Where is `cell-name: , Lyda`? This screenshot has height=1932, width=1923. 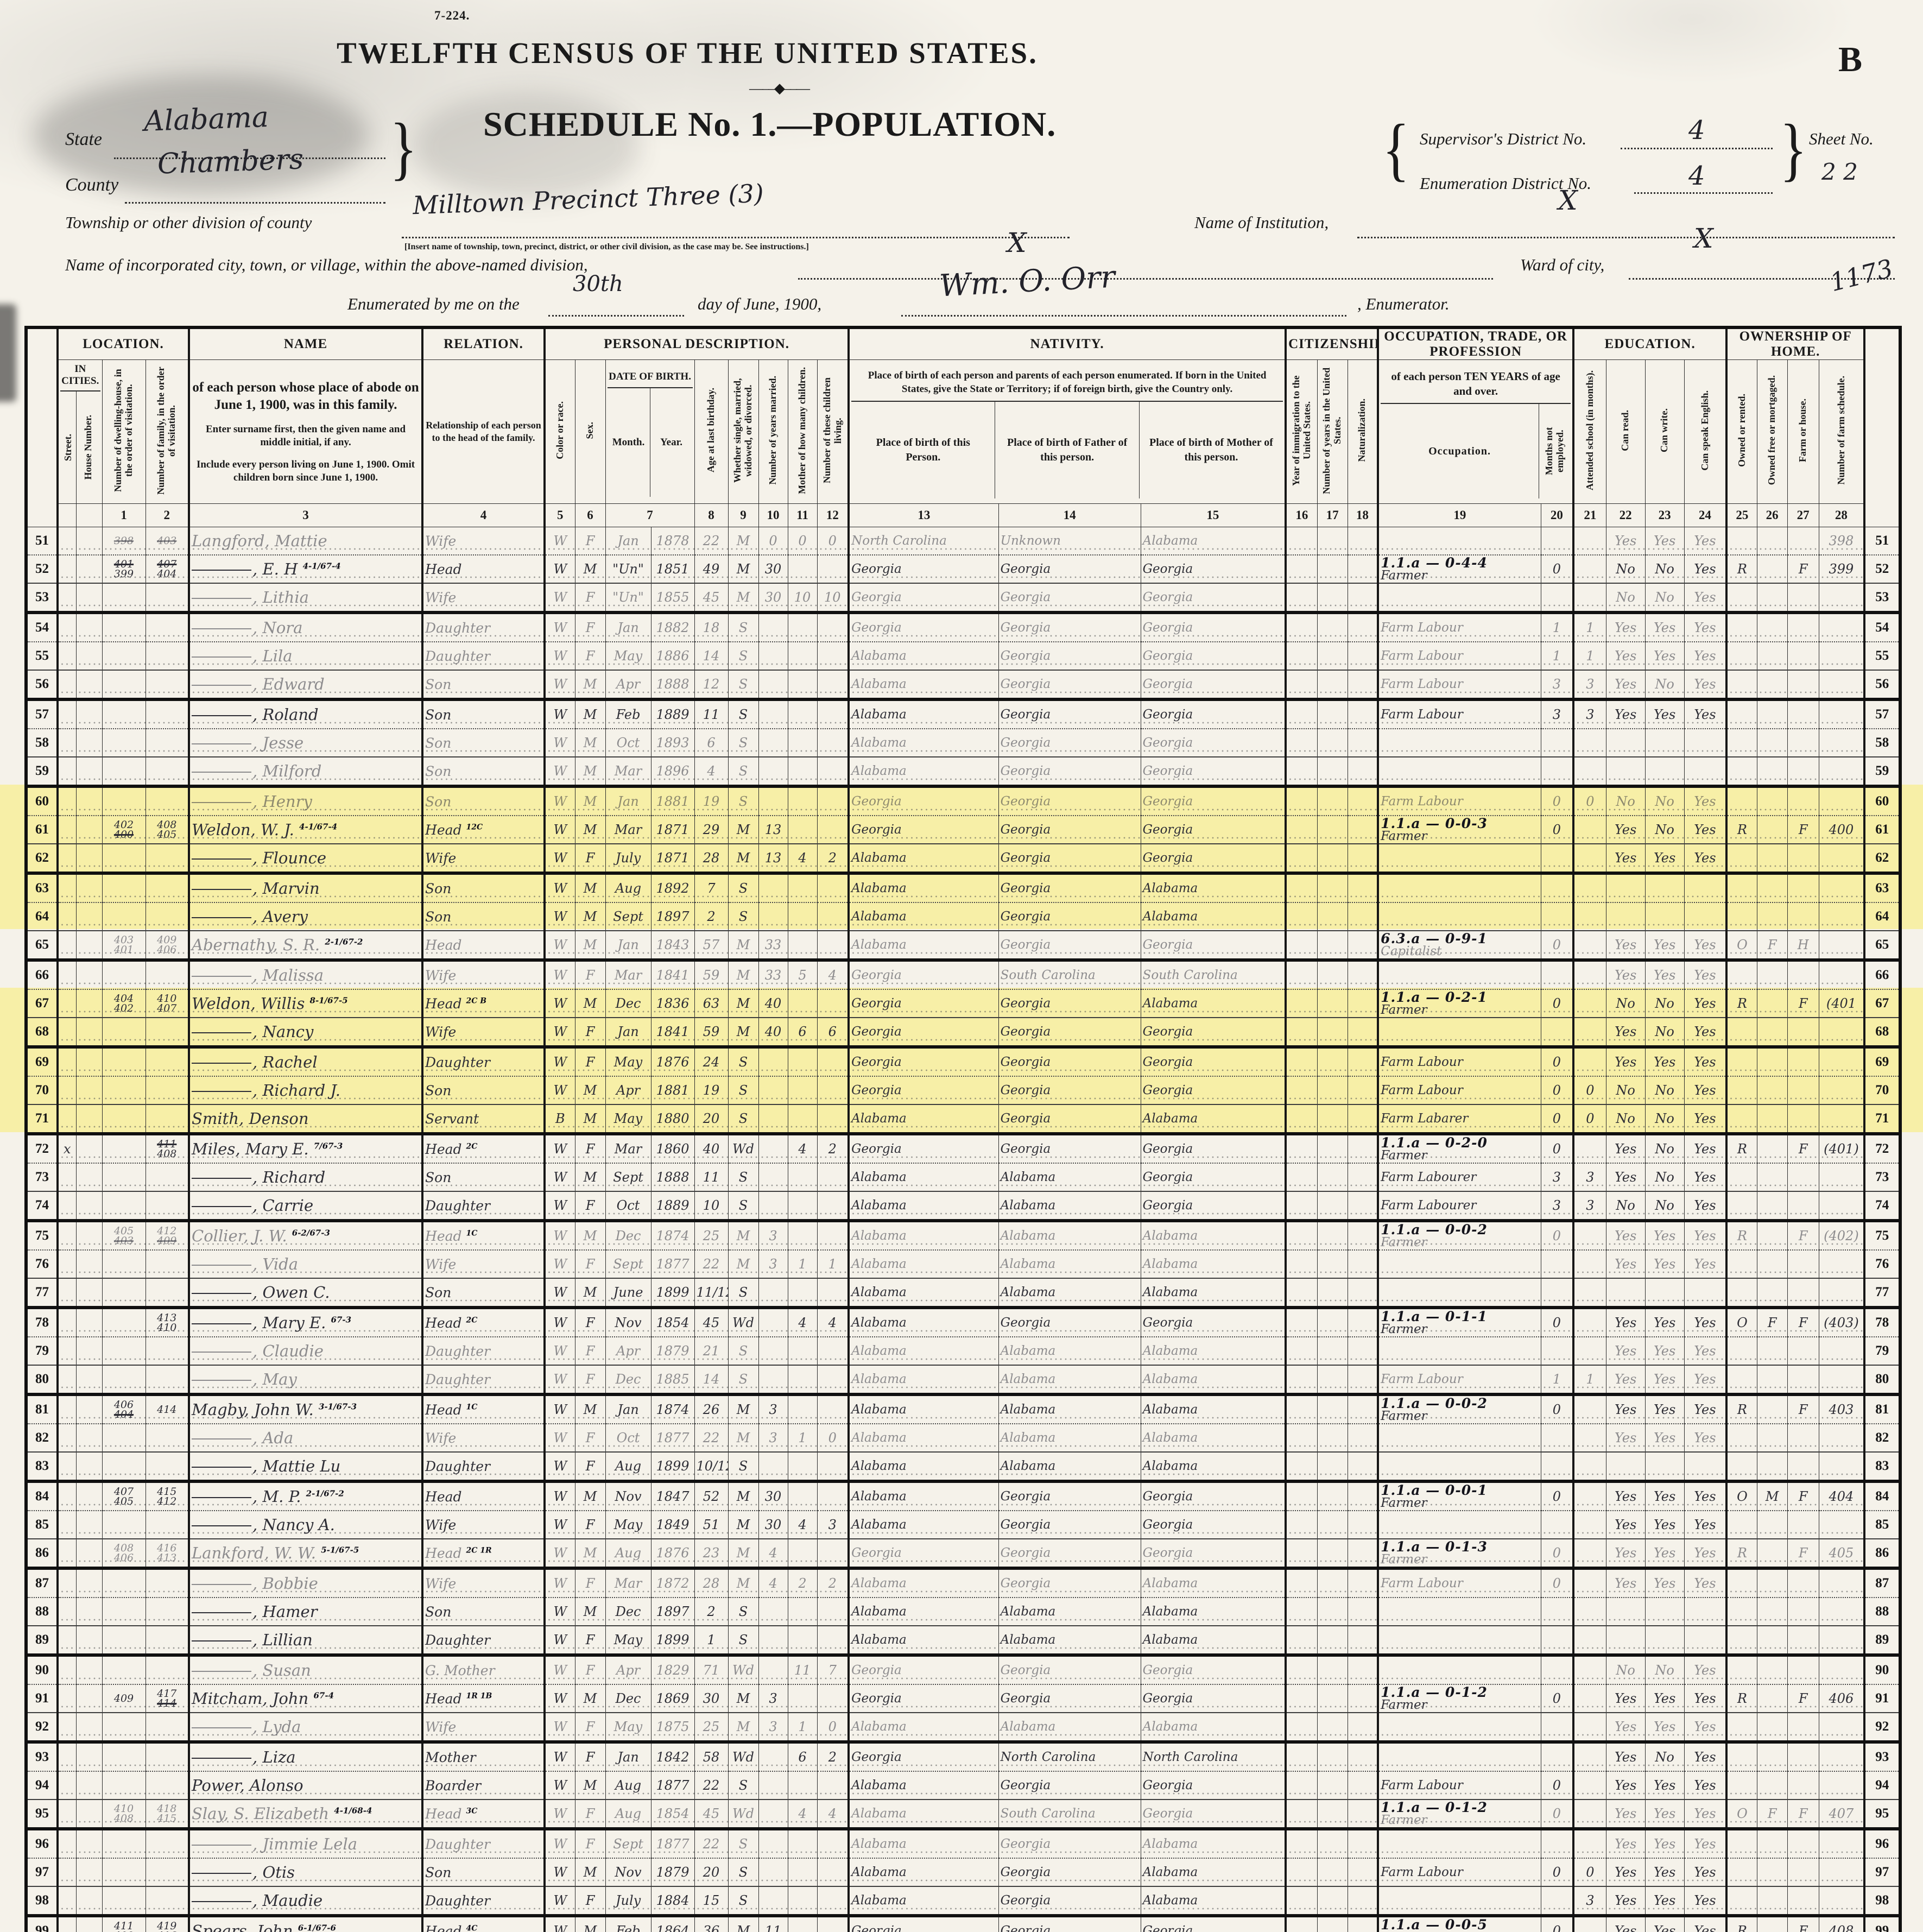 cell-name: , Lyda is located at coordinates (305, 1728).